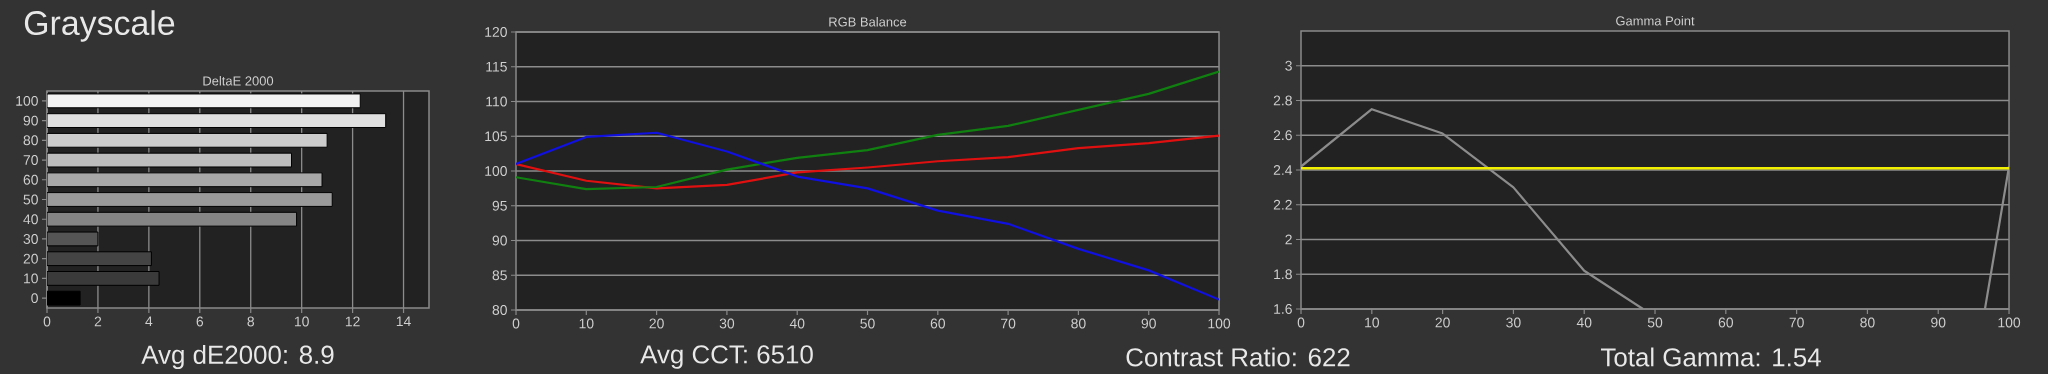 The width and height of the screenshot is (2048, 374). I want to click on y-tick-label: 115, so click(496, 66).